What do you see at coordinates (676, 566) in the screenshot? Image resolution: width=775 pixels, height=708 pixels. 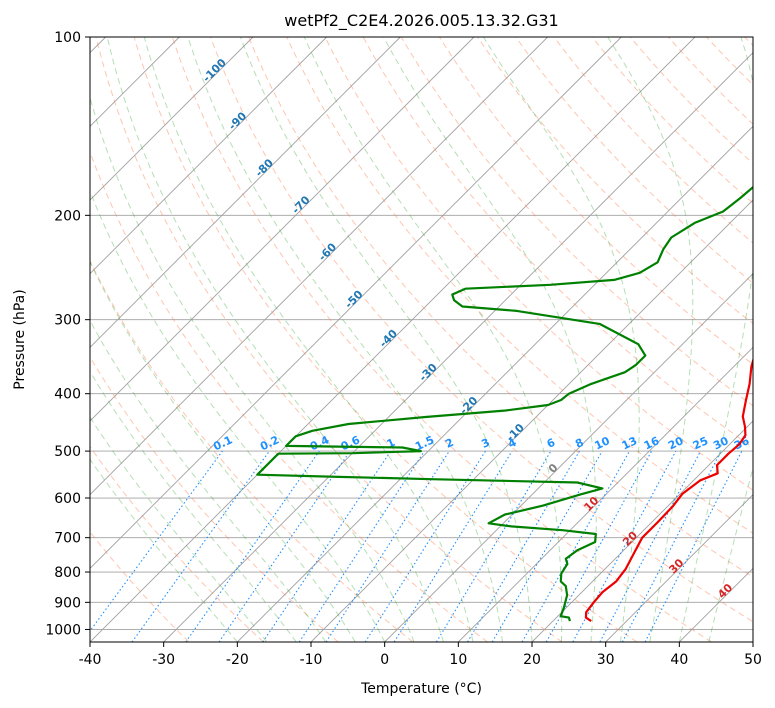 I see `isotherm-label: 30` at bounding box center [676, 566].